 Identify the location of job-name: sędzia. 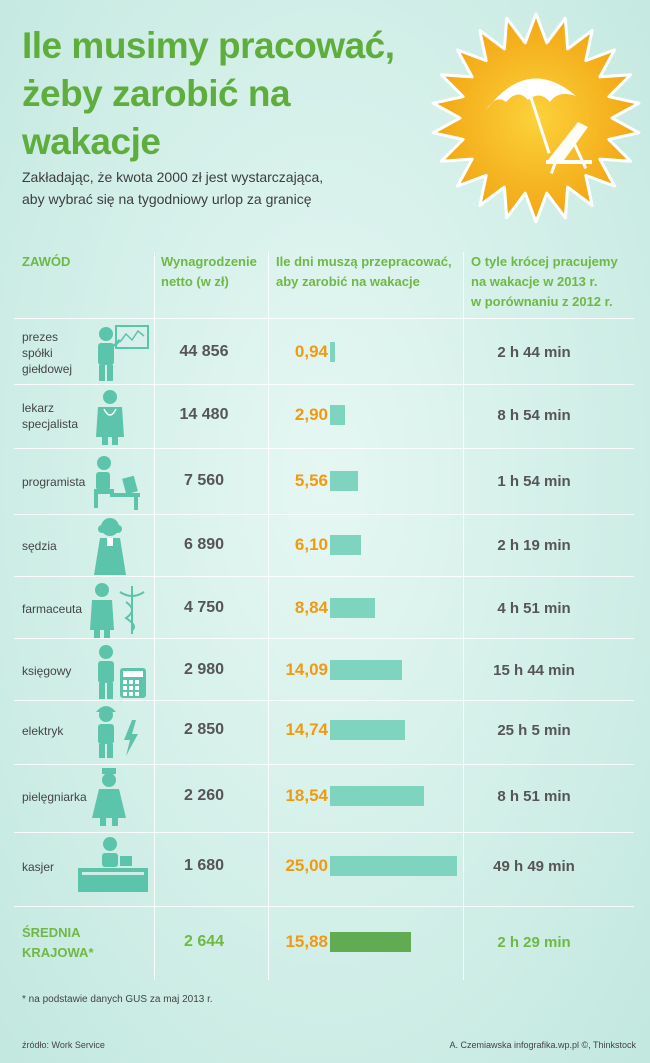
(57, 546).